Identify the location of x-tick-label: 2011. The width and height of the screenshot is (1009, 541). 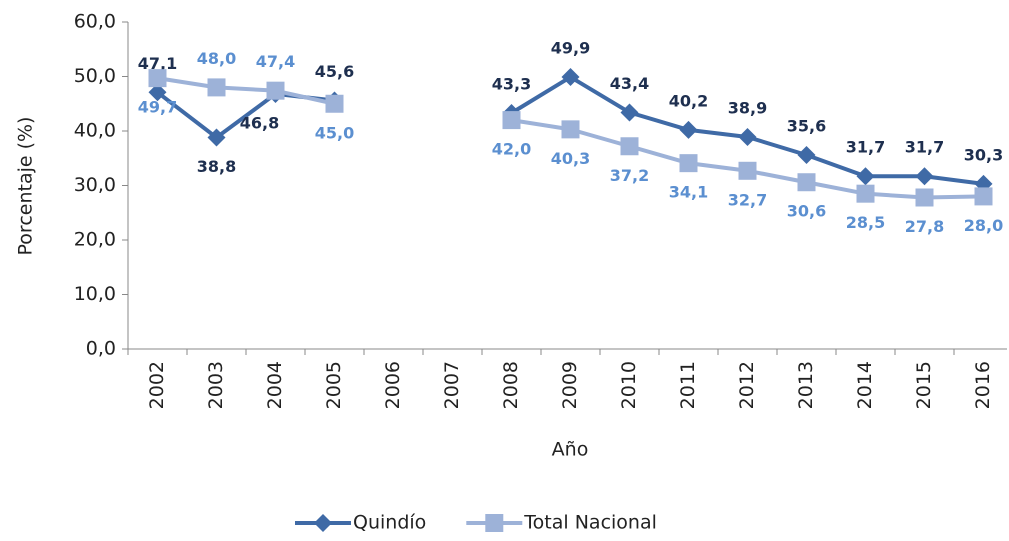
(688, 385).